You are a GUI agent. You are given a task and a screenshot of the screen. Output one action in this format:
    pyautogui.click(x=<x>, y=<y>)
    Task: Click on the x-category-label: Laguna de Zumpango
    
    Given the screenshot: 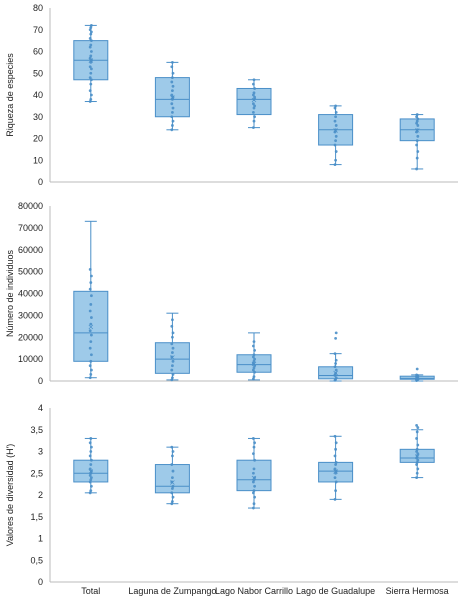 What is the action you would take?
    pyautogui.click(x=172, y=591)
    